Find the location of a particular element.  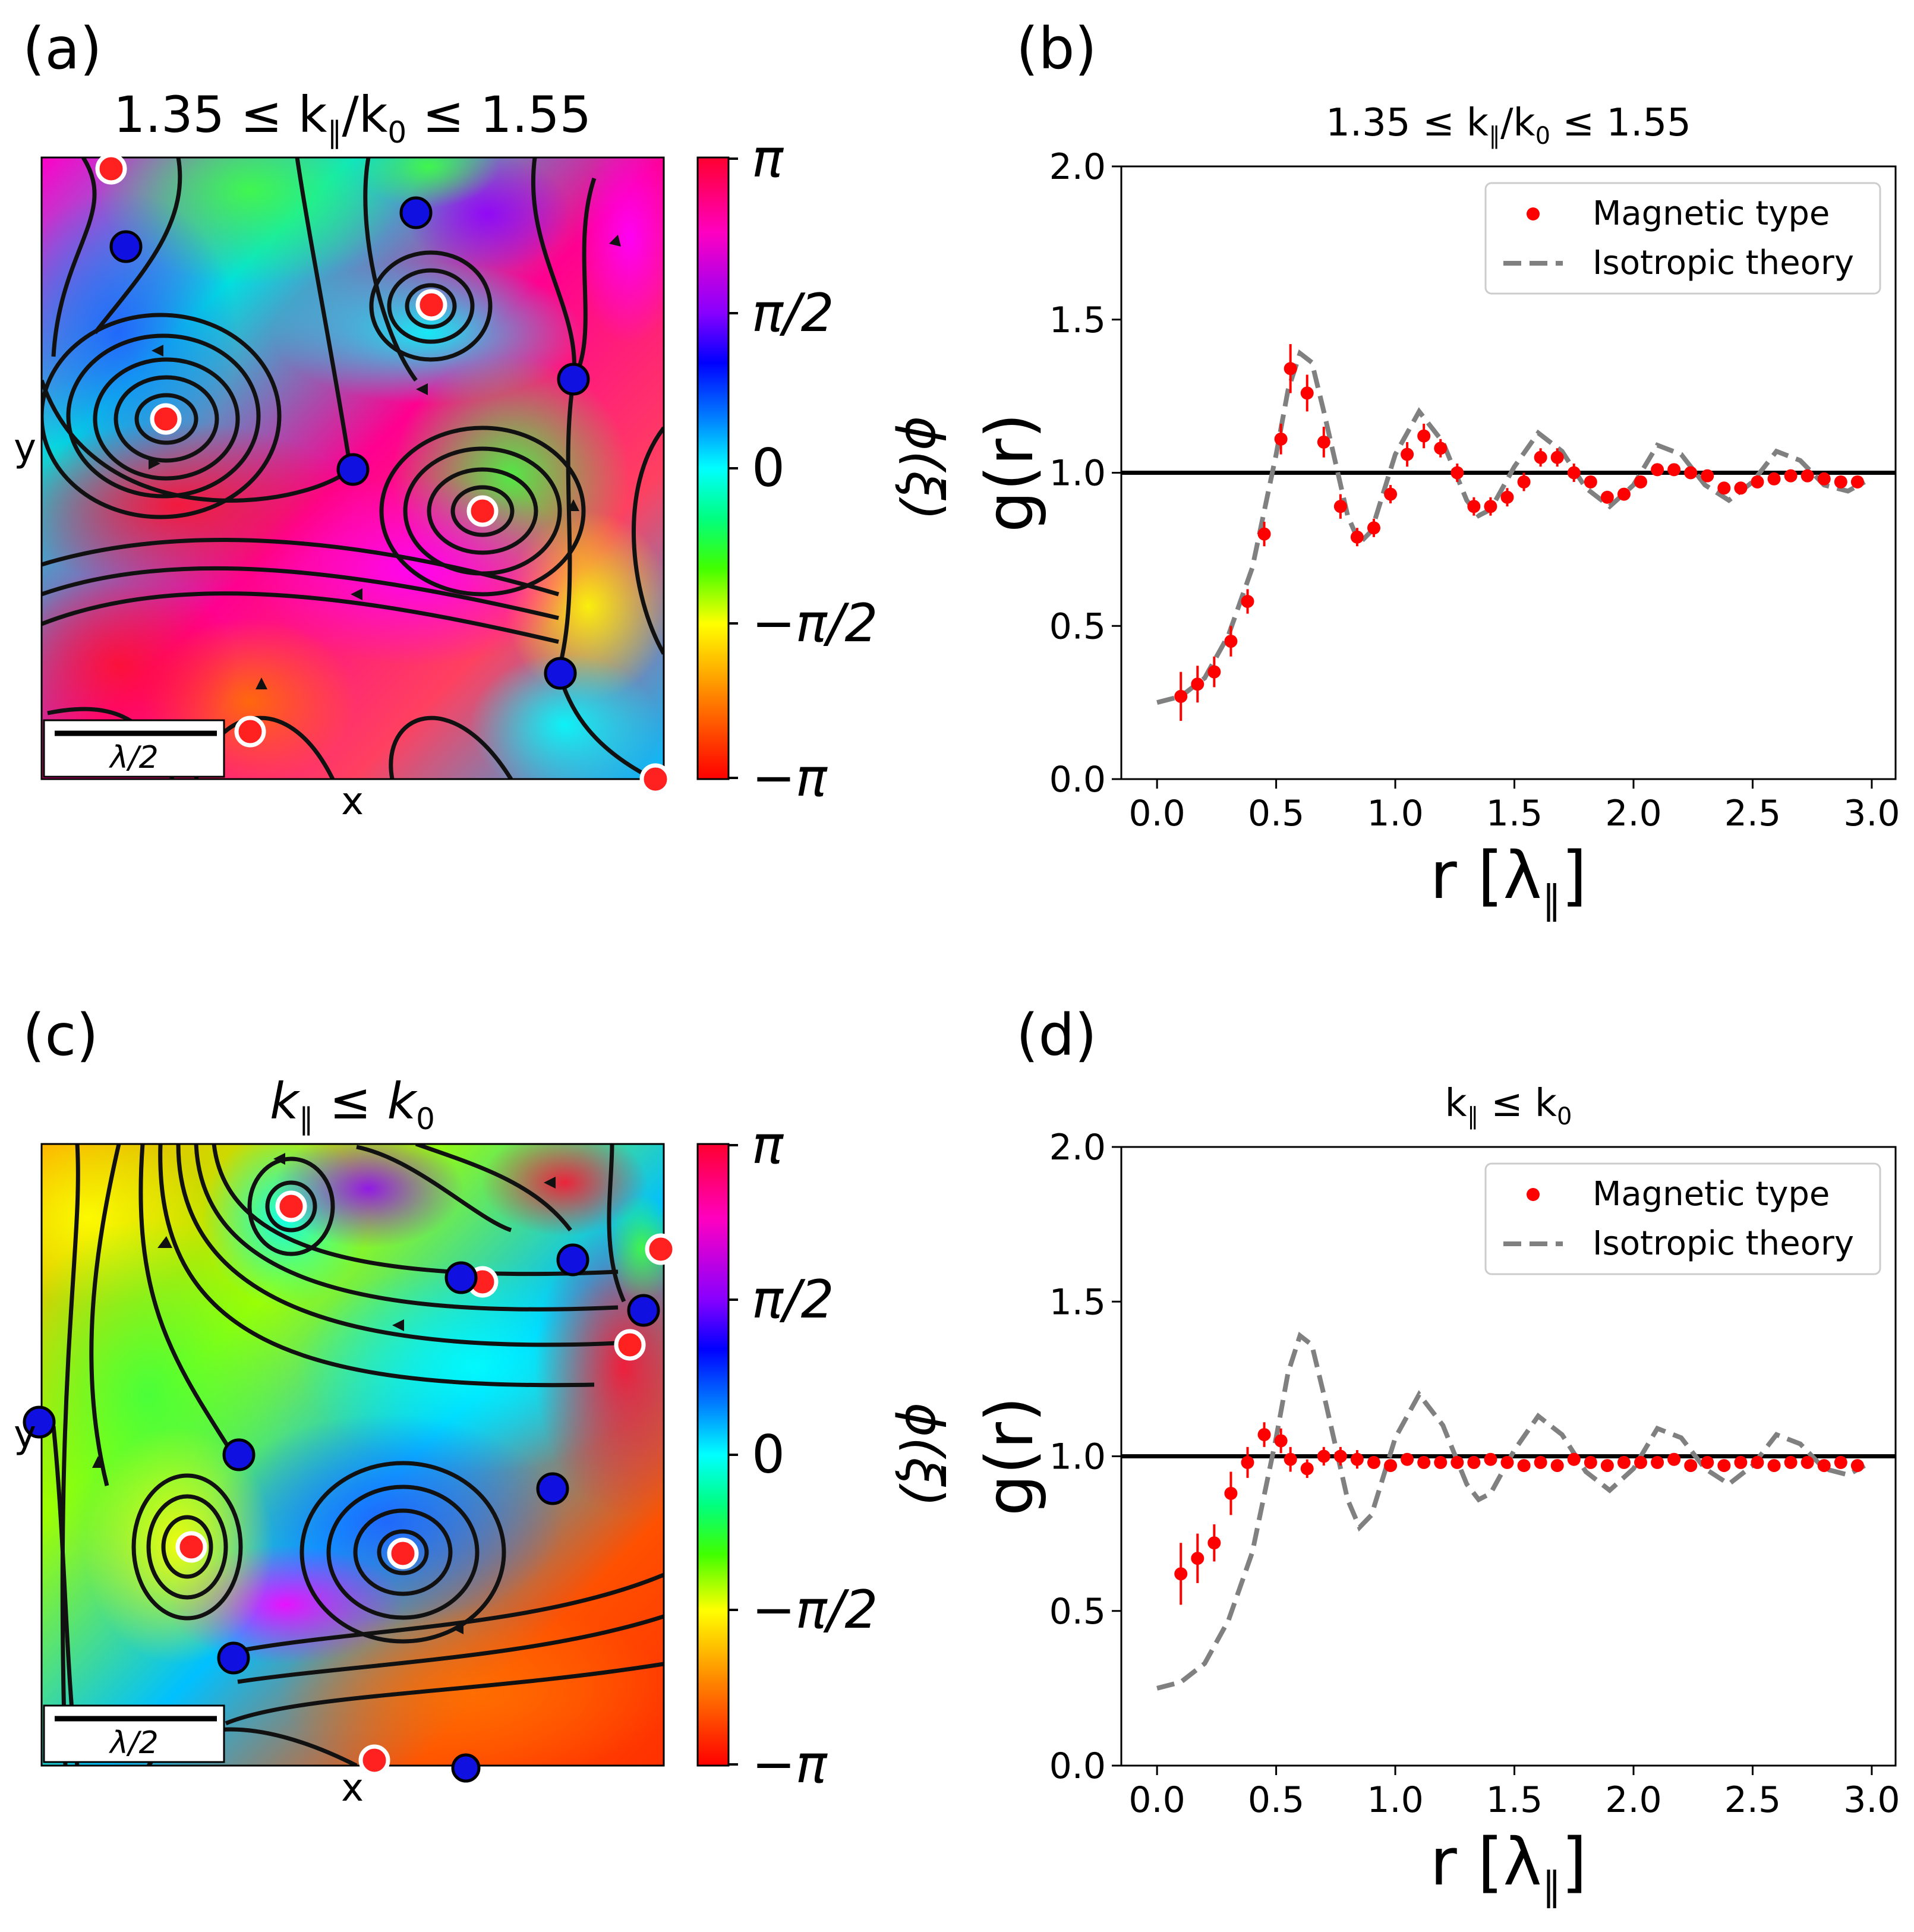

plot-title: k∥ ≤ k0 is located at coordinates (1508, 1106).